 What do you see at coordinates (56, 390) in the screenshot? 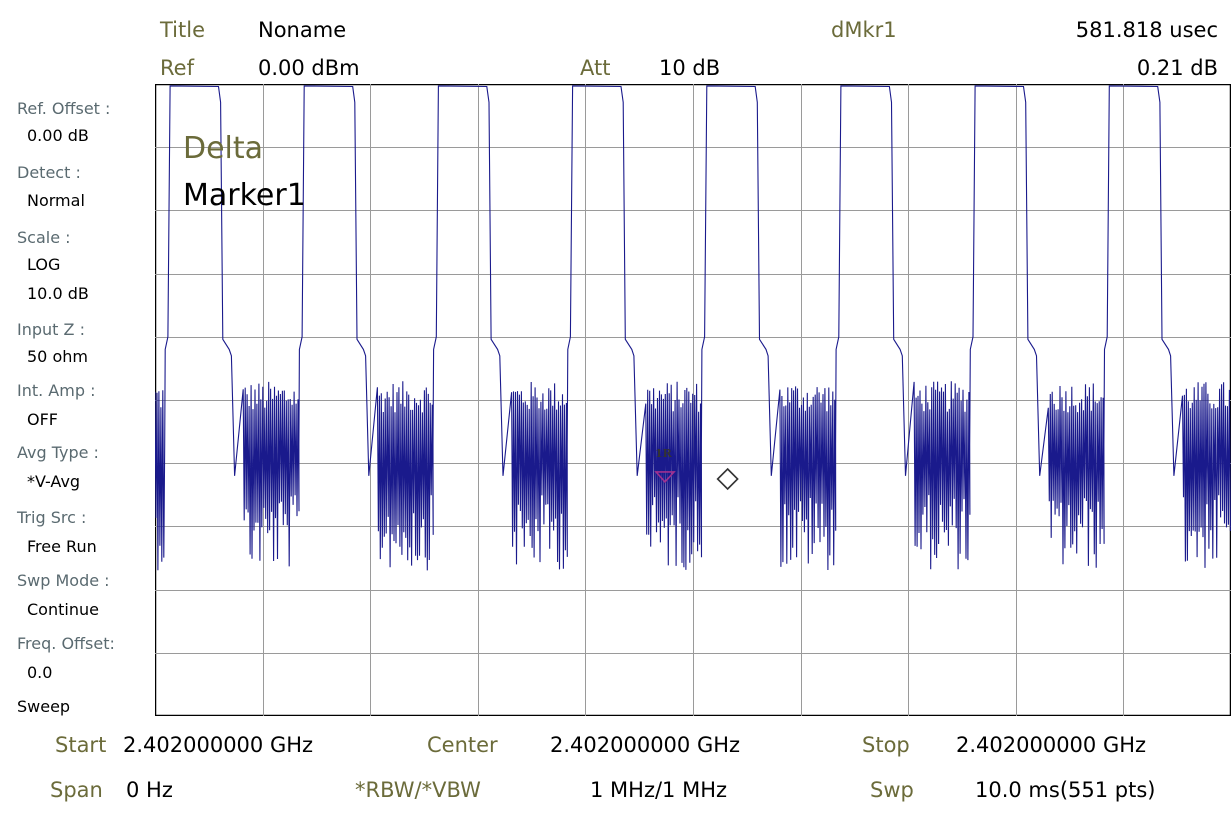
I see `int-amp-label: Int. Amp :` at bounding box center [56, 390].